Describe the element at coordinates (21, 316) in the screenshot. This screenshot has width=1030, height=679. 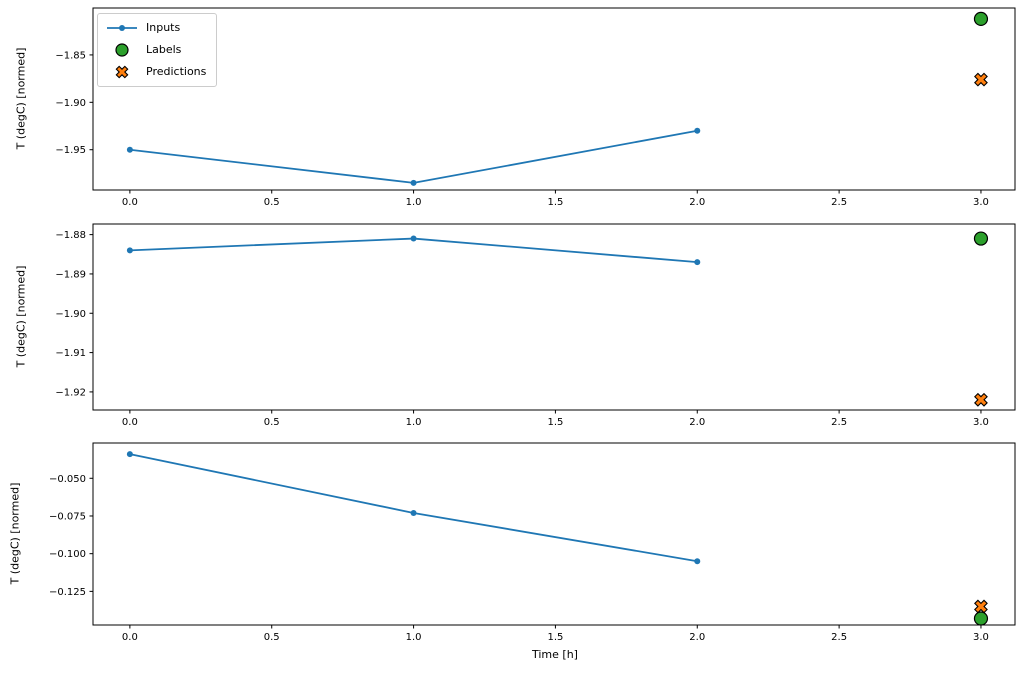
I see `y-axis-label-middle: T (degC) [normed]` at that location.